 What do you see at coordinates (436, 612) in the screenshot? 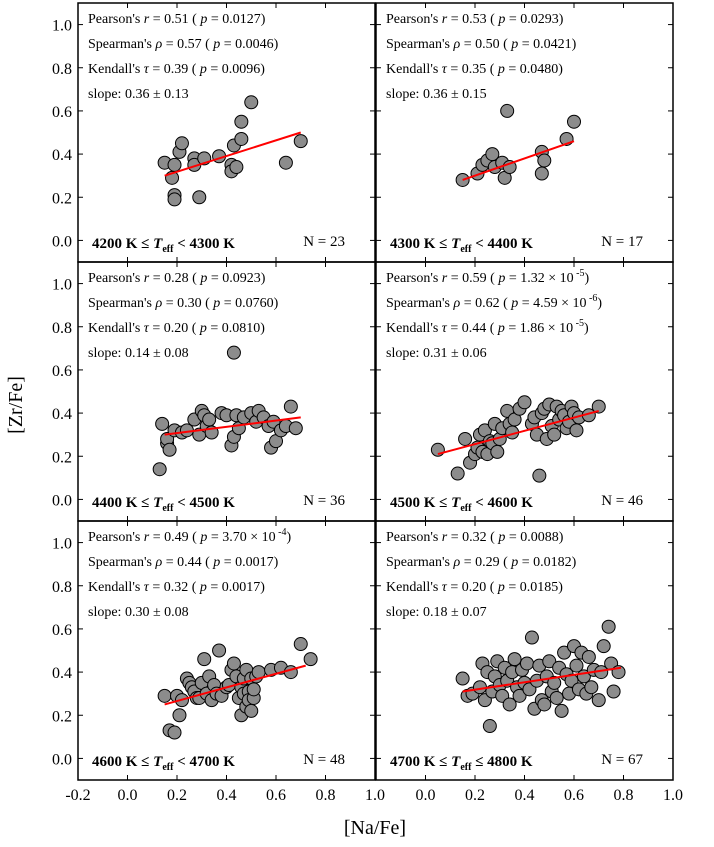
I see `slope-stat: slope: 0.18 ± 0.07` at bounding box center [436, 612].